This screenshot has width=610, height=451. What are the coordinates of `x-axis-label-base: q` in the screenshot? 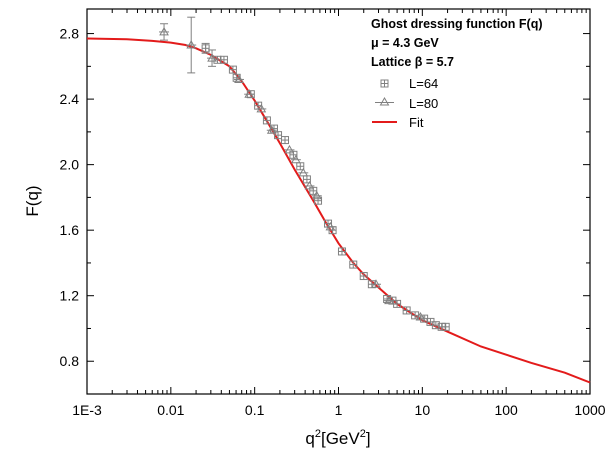 It's located at (309, 438).